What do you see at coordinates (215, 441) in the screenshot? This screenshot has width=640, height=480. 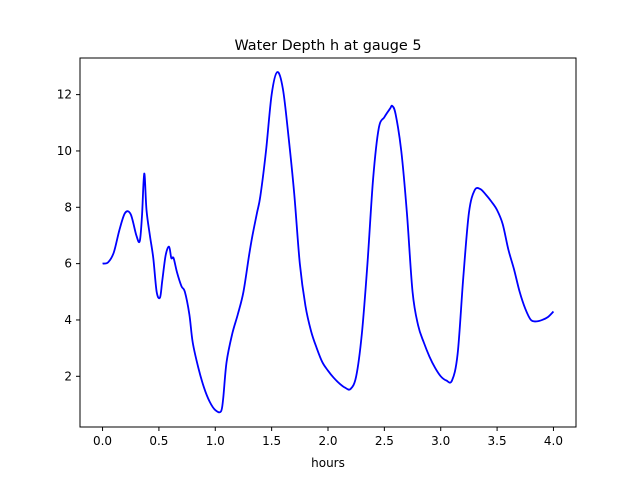 I see `x-tick-label: 1.0` at bounding box center [215, 441].